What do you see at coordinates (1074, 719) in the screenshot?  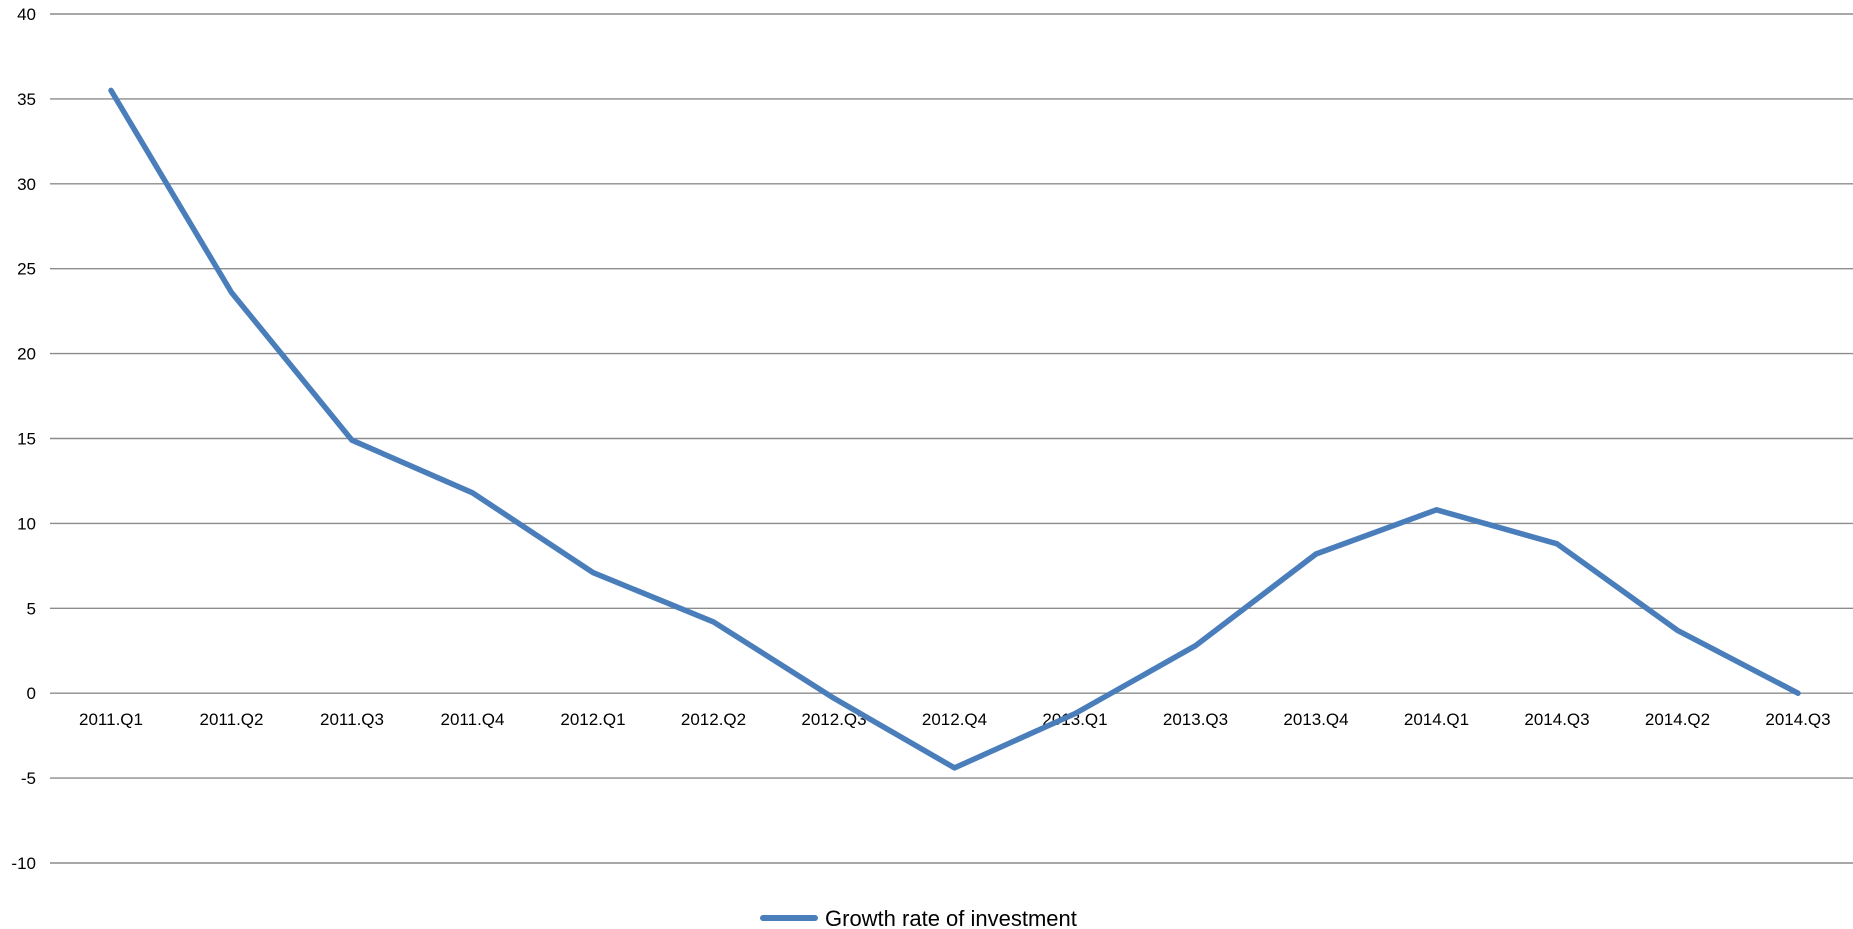 I see `x-tick-label: 2013.Q1` at bounding box center [1074, 719].